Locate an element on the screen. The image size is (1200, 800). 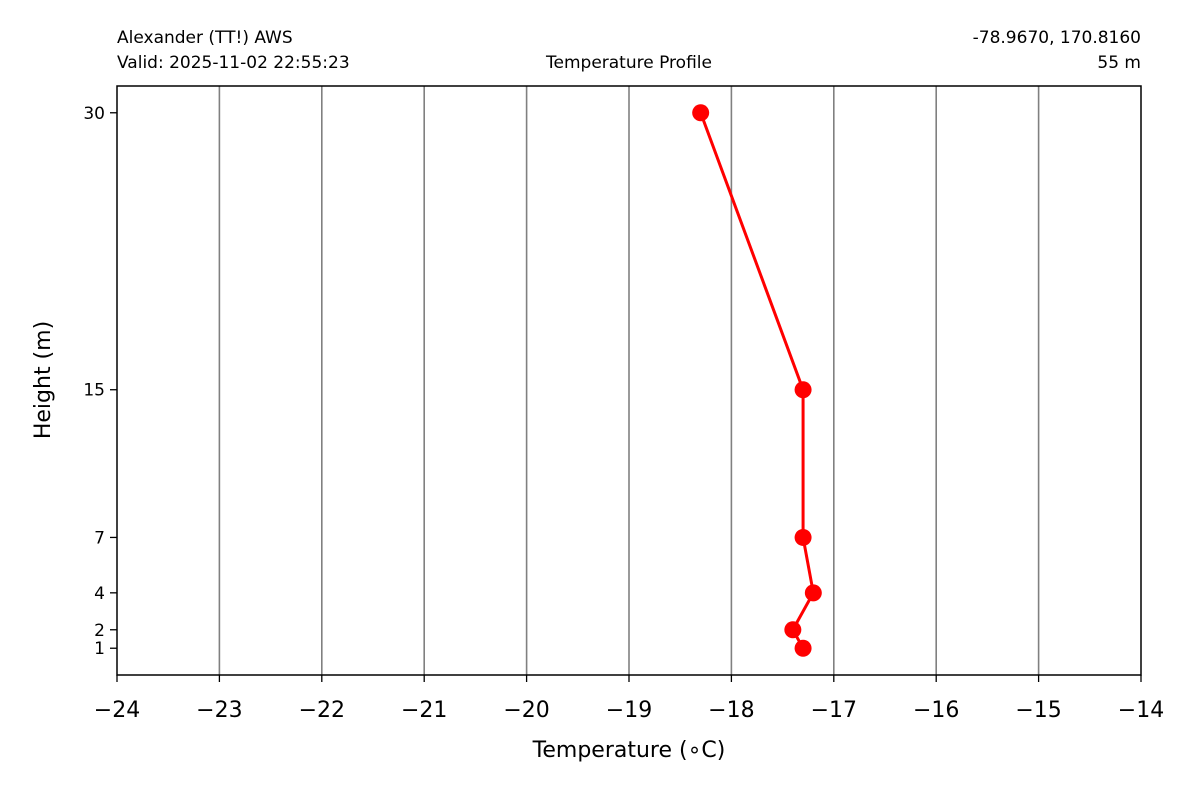
x-tick-label: −19 is located at coordinates (629, 710).